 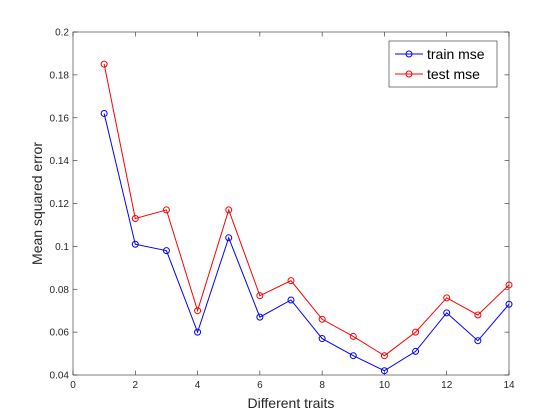 I want to click on x-tick-label: 4, so click(x=198, y=385).